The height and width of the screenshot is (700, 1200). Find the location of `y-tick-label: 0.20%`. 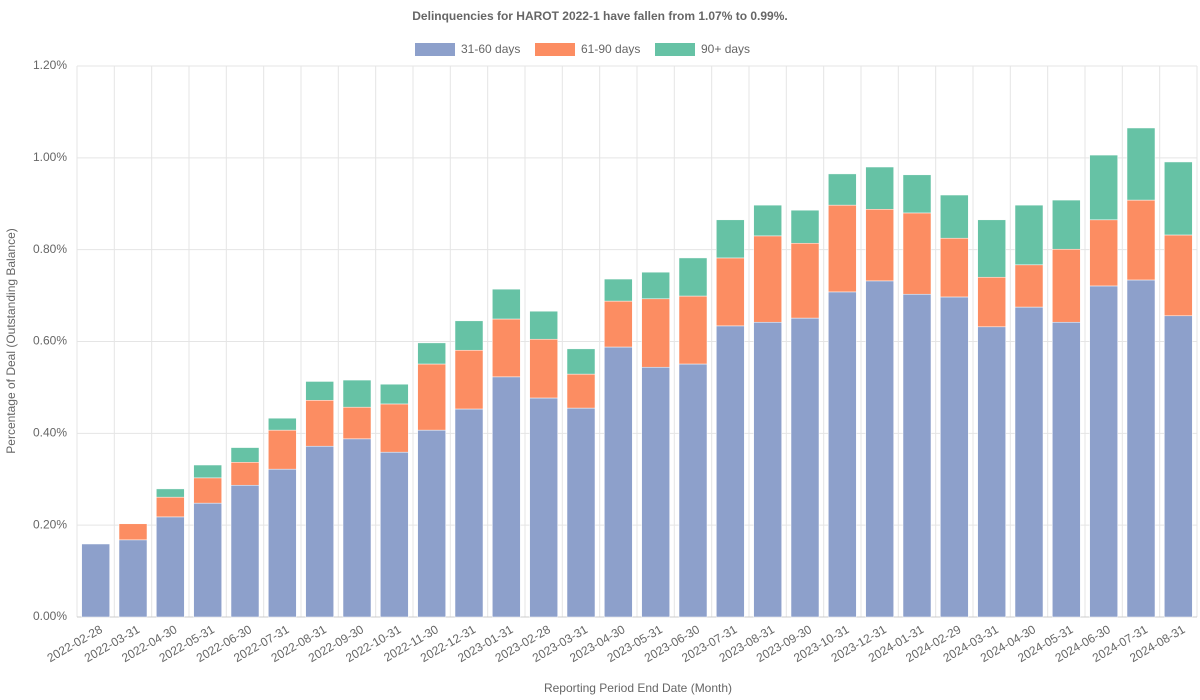

y-tick-label: 0.20% is located at coordinates (50, 524).